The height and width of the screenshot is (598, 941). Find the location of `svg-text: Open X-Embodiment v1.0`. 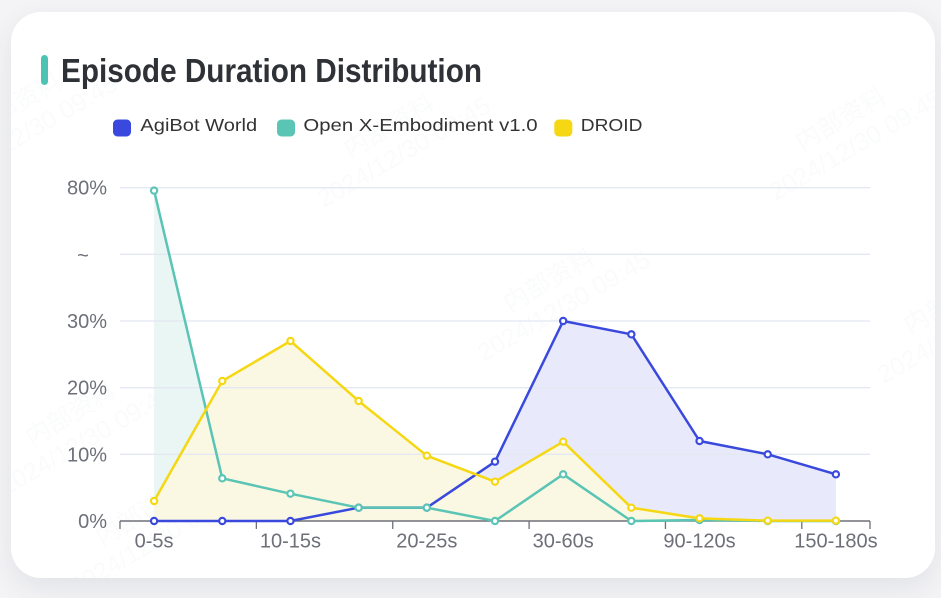

svg-text: Open X-Embodiment v1.0 is located at coordinates (420, 125).